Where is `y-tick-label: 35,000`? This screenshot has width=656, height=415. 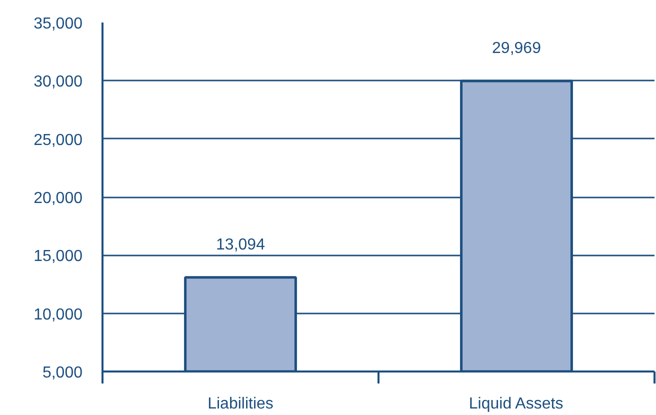
y-tick-label: 35,000 is located at coordinates (58, 24).